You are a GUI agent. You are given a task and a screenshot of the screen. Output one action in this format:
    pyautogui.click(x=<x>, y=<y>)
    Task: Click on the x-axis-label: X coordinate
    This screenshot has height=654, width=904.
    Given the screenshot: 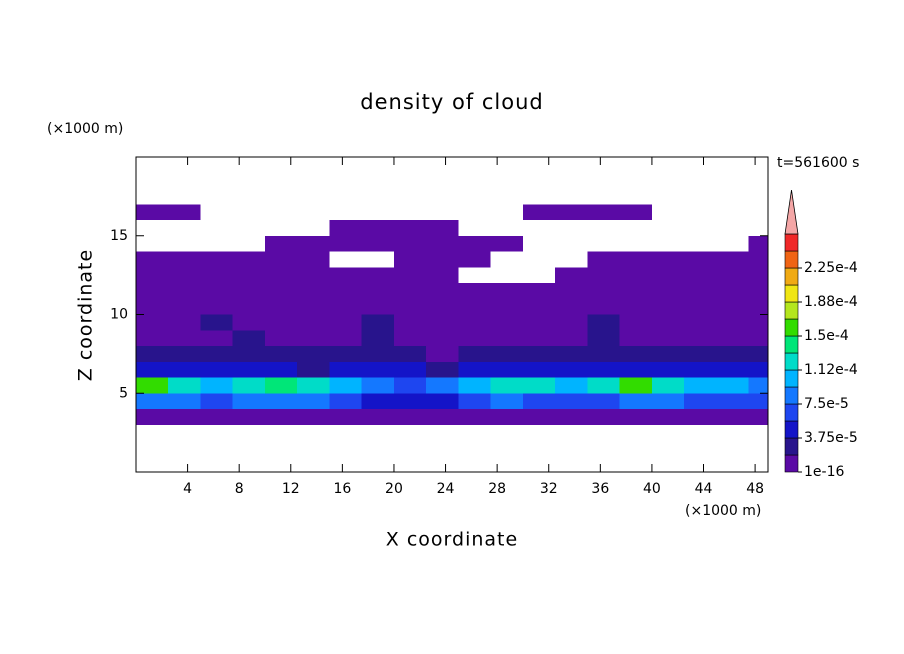 What is the action you would take?
    pyautogui.click(x=452, y=540)
    